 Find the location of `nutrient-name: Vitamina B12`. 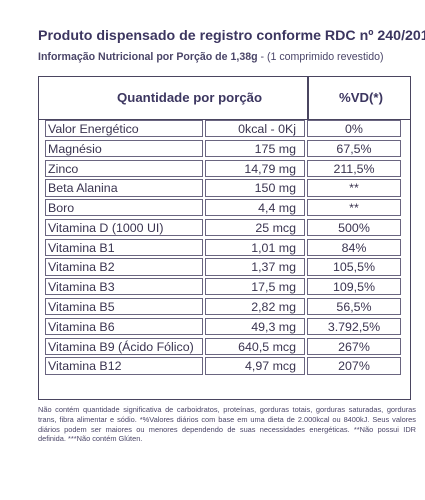

nutrient-name: Vitamina B12 is located at coordinates (124, 366).